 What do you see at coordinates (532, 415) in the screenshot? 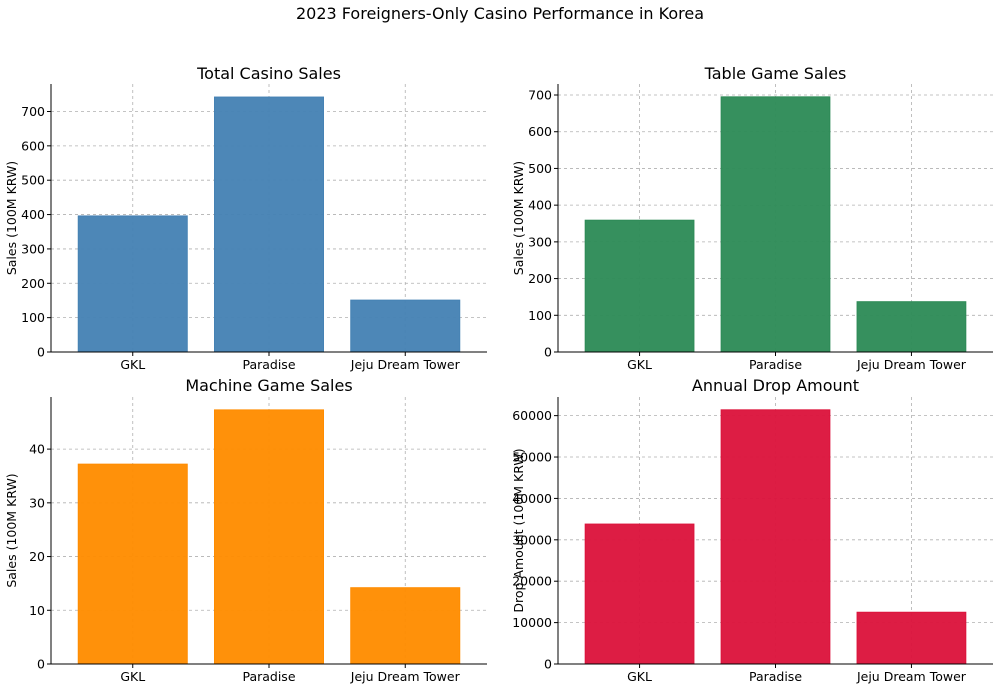
I see `y-tick-label: 60000` at bounding box center [532, 415].